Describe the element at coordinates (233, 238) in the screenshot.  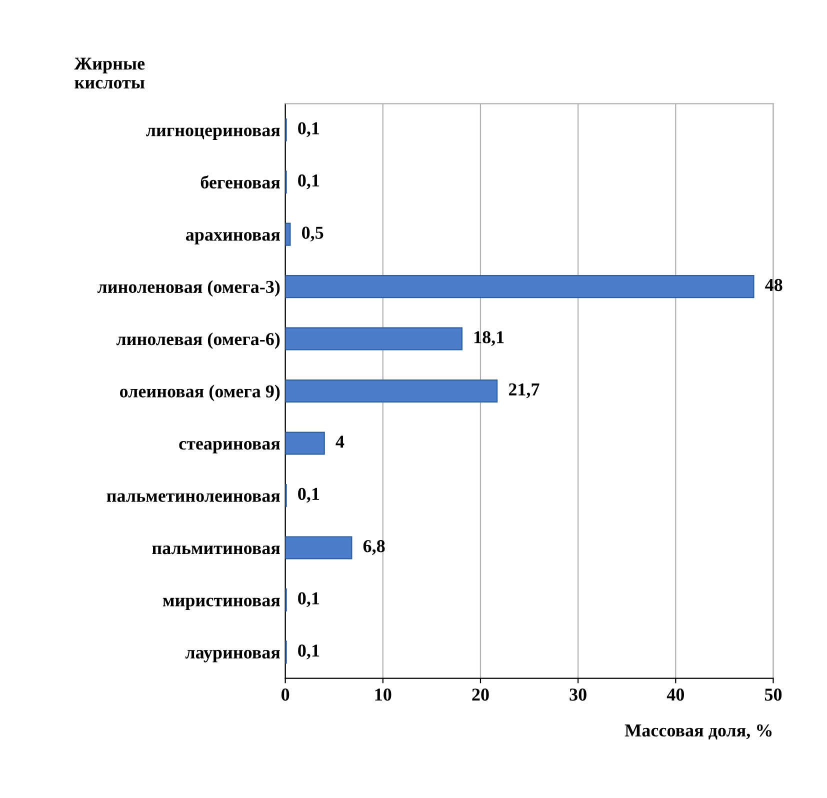
I see `y-tick-label: арахиновая` at that location.